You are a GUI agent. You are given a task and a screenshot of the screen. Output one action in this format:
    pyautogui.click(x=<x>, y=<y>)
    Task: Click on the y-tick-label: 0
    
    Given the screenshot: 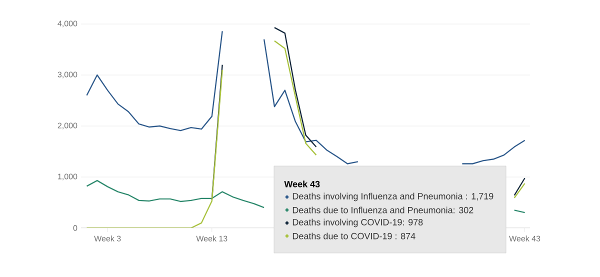 What is the action you would take?
    pyautogui.click(x=75, y=228)
    